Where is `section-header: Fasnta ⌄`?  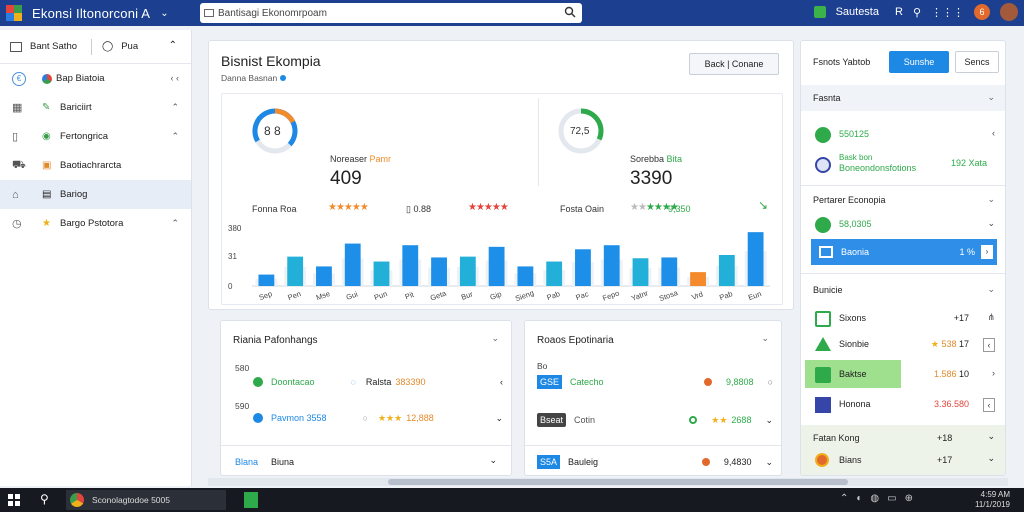
section-header: Fasnta ⌄ is located at coordinates (903, 98).